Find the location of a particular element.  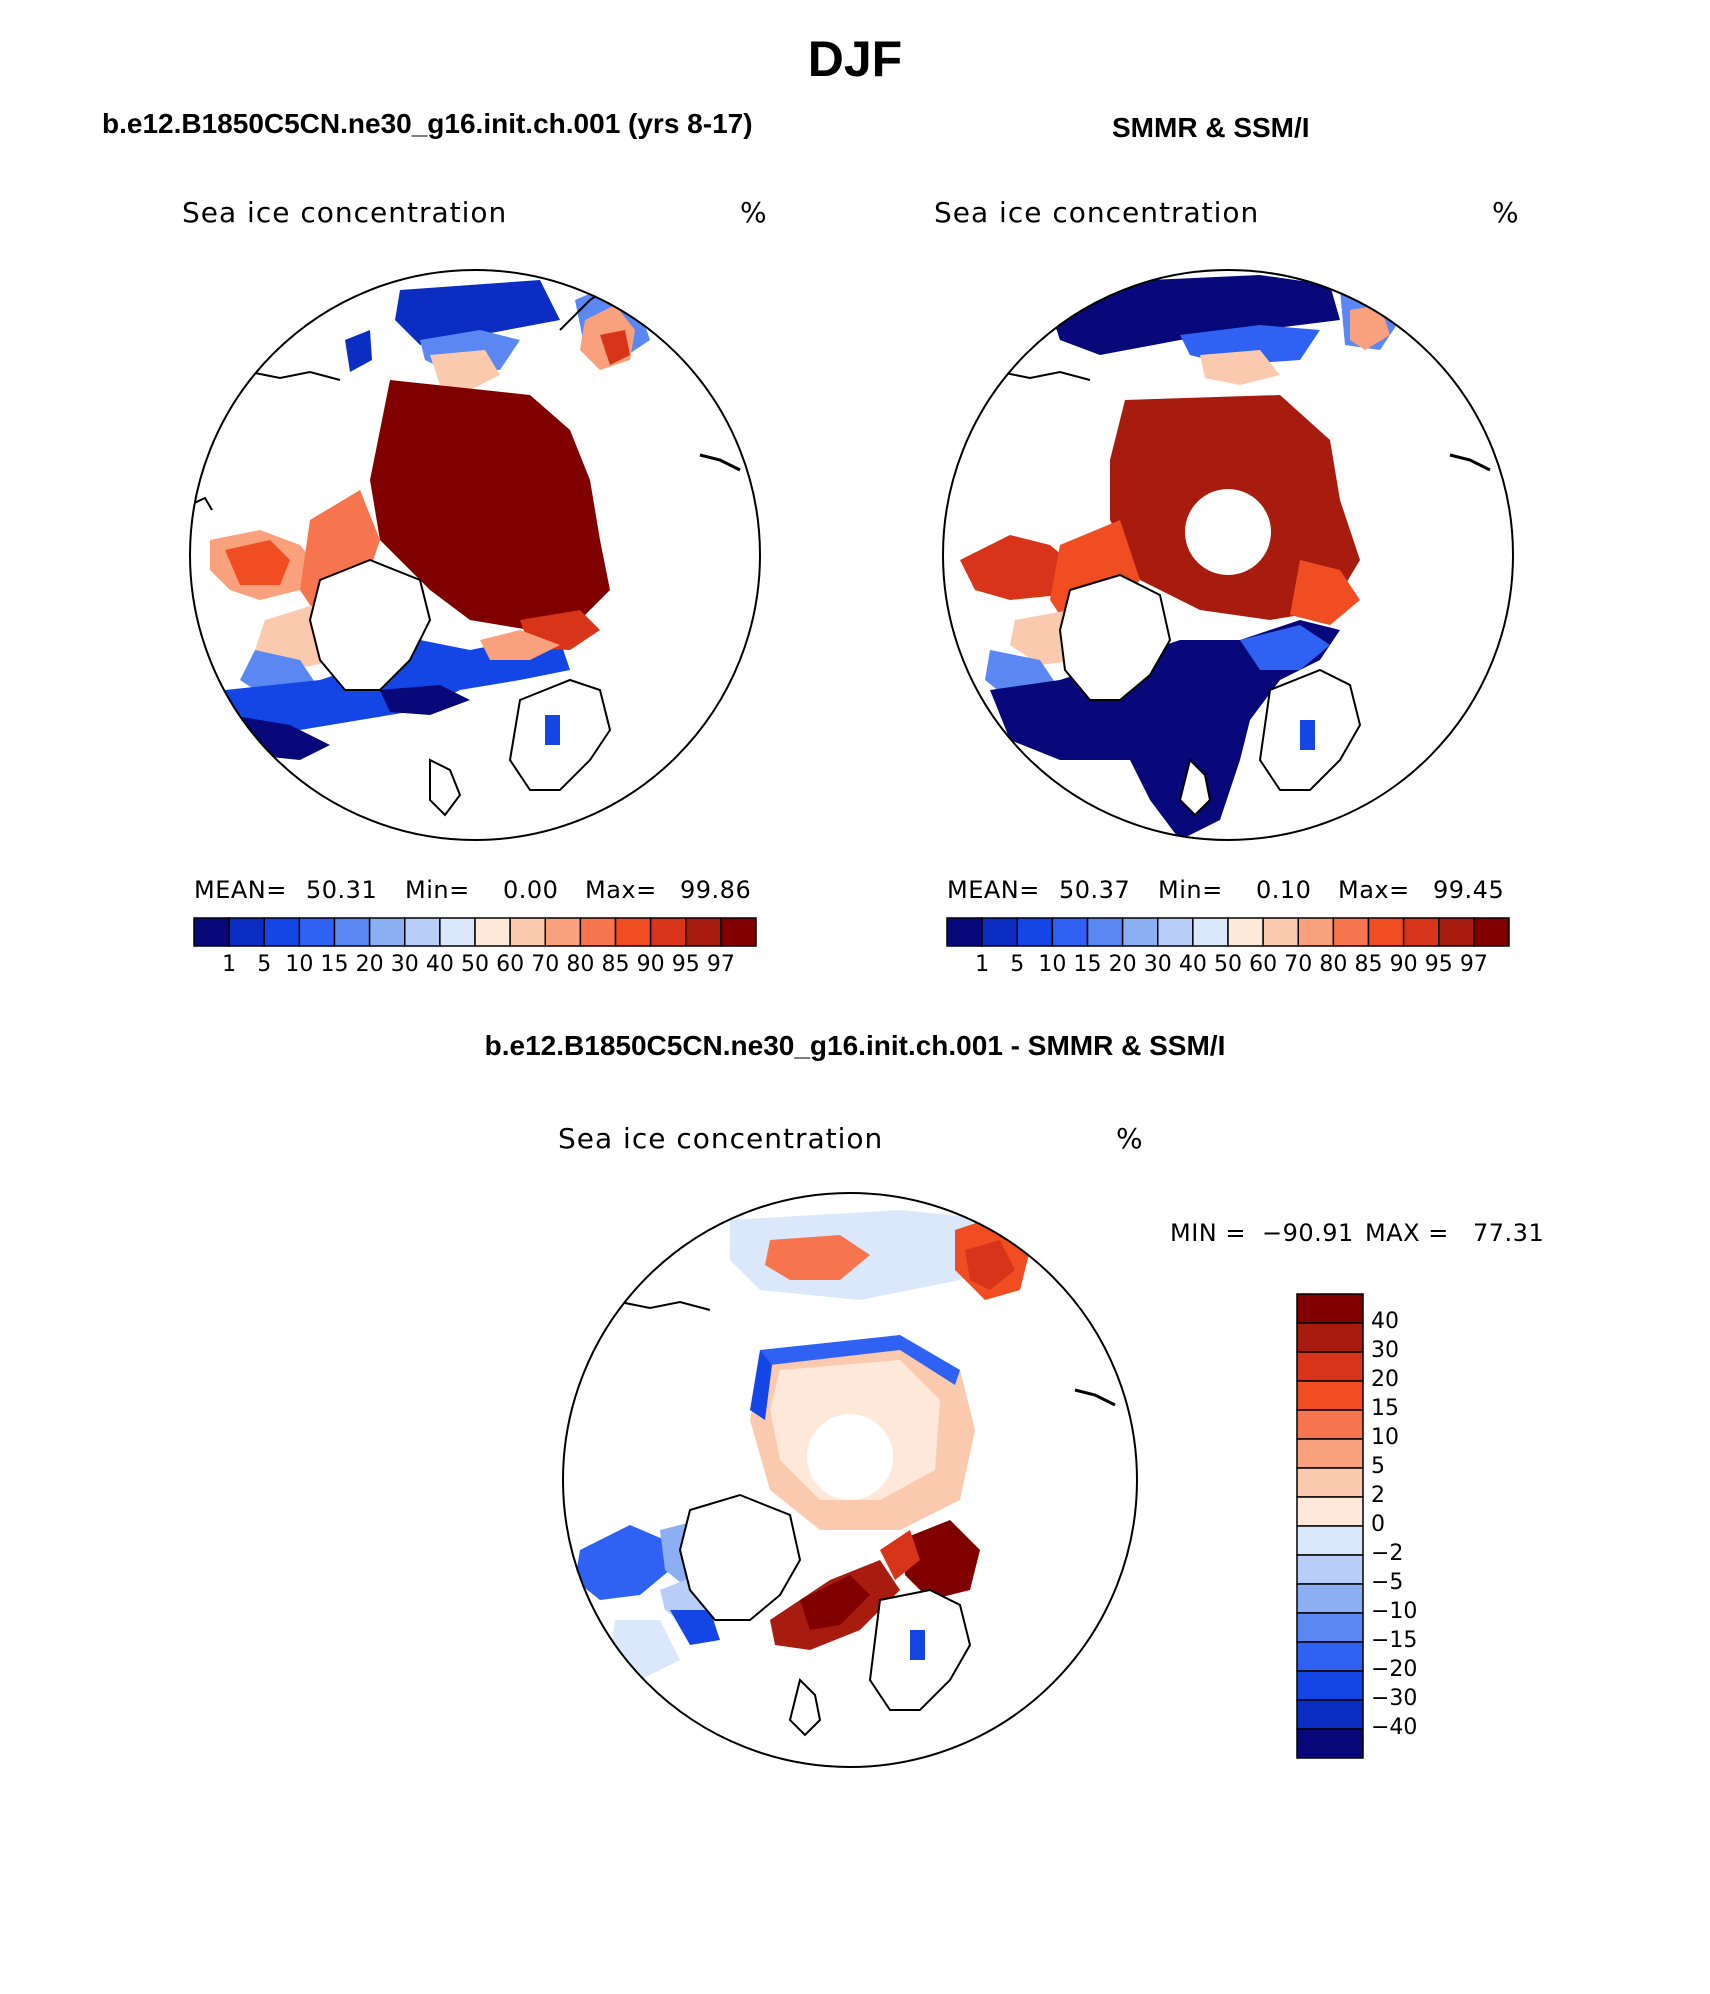

obs-panel-title: SMMR & SSM/I is located at coordinates (1211, 127).